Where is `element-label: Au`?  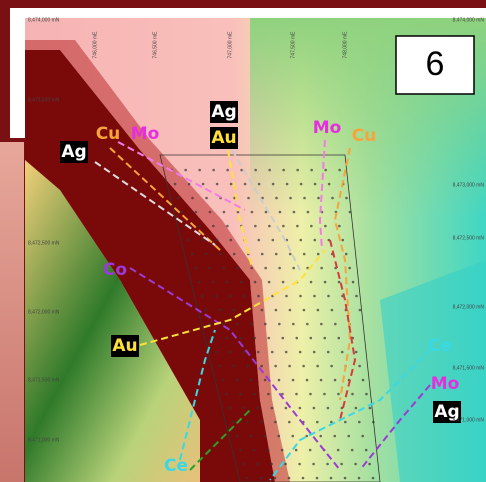
element-label: Au is located at coordinates (223, 138).